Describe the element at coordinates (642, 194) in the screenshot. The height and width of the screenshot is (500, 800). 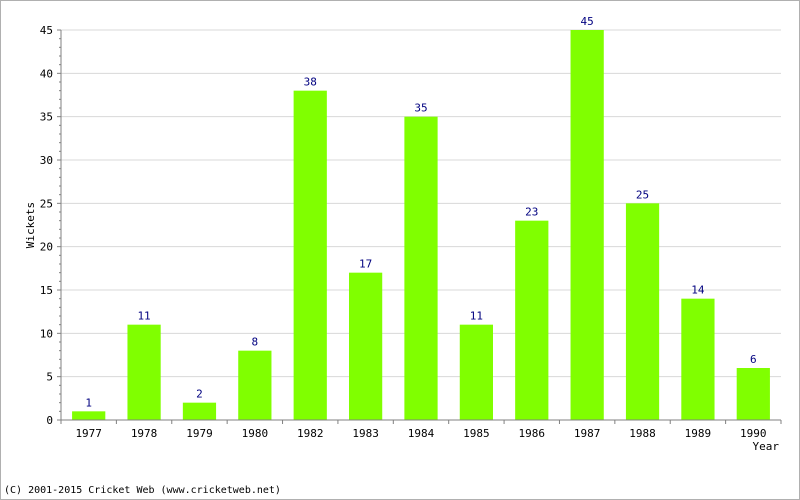
I see `data-label-1988: 25` at that location.